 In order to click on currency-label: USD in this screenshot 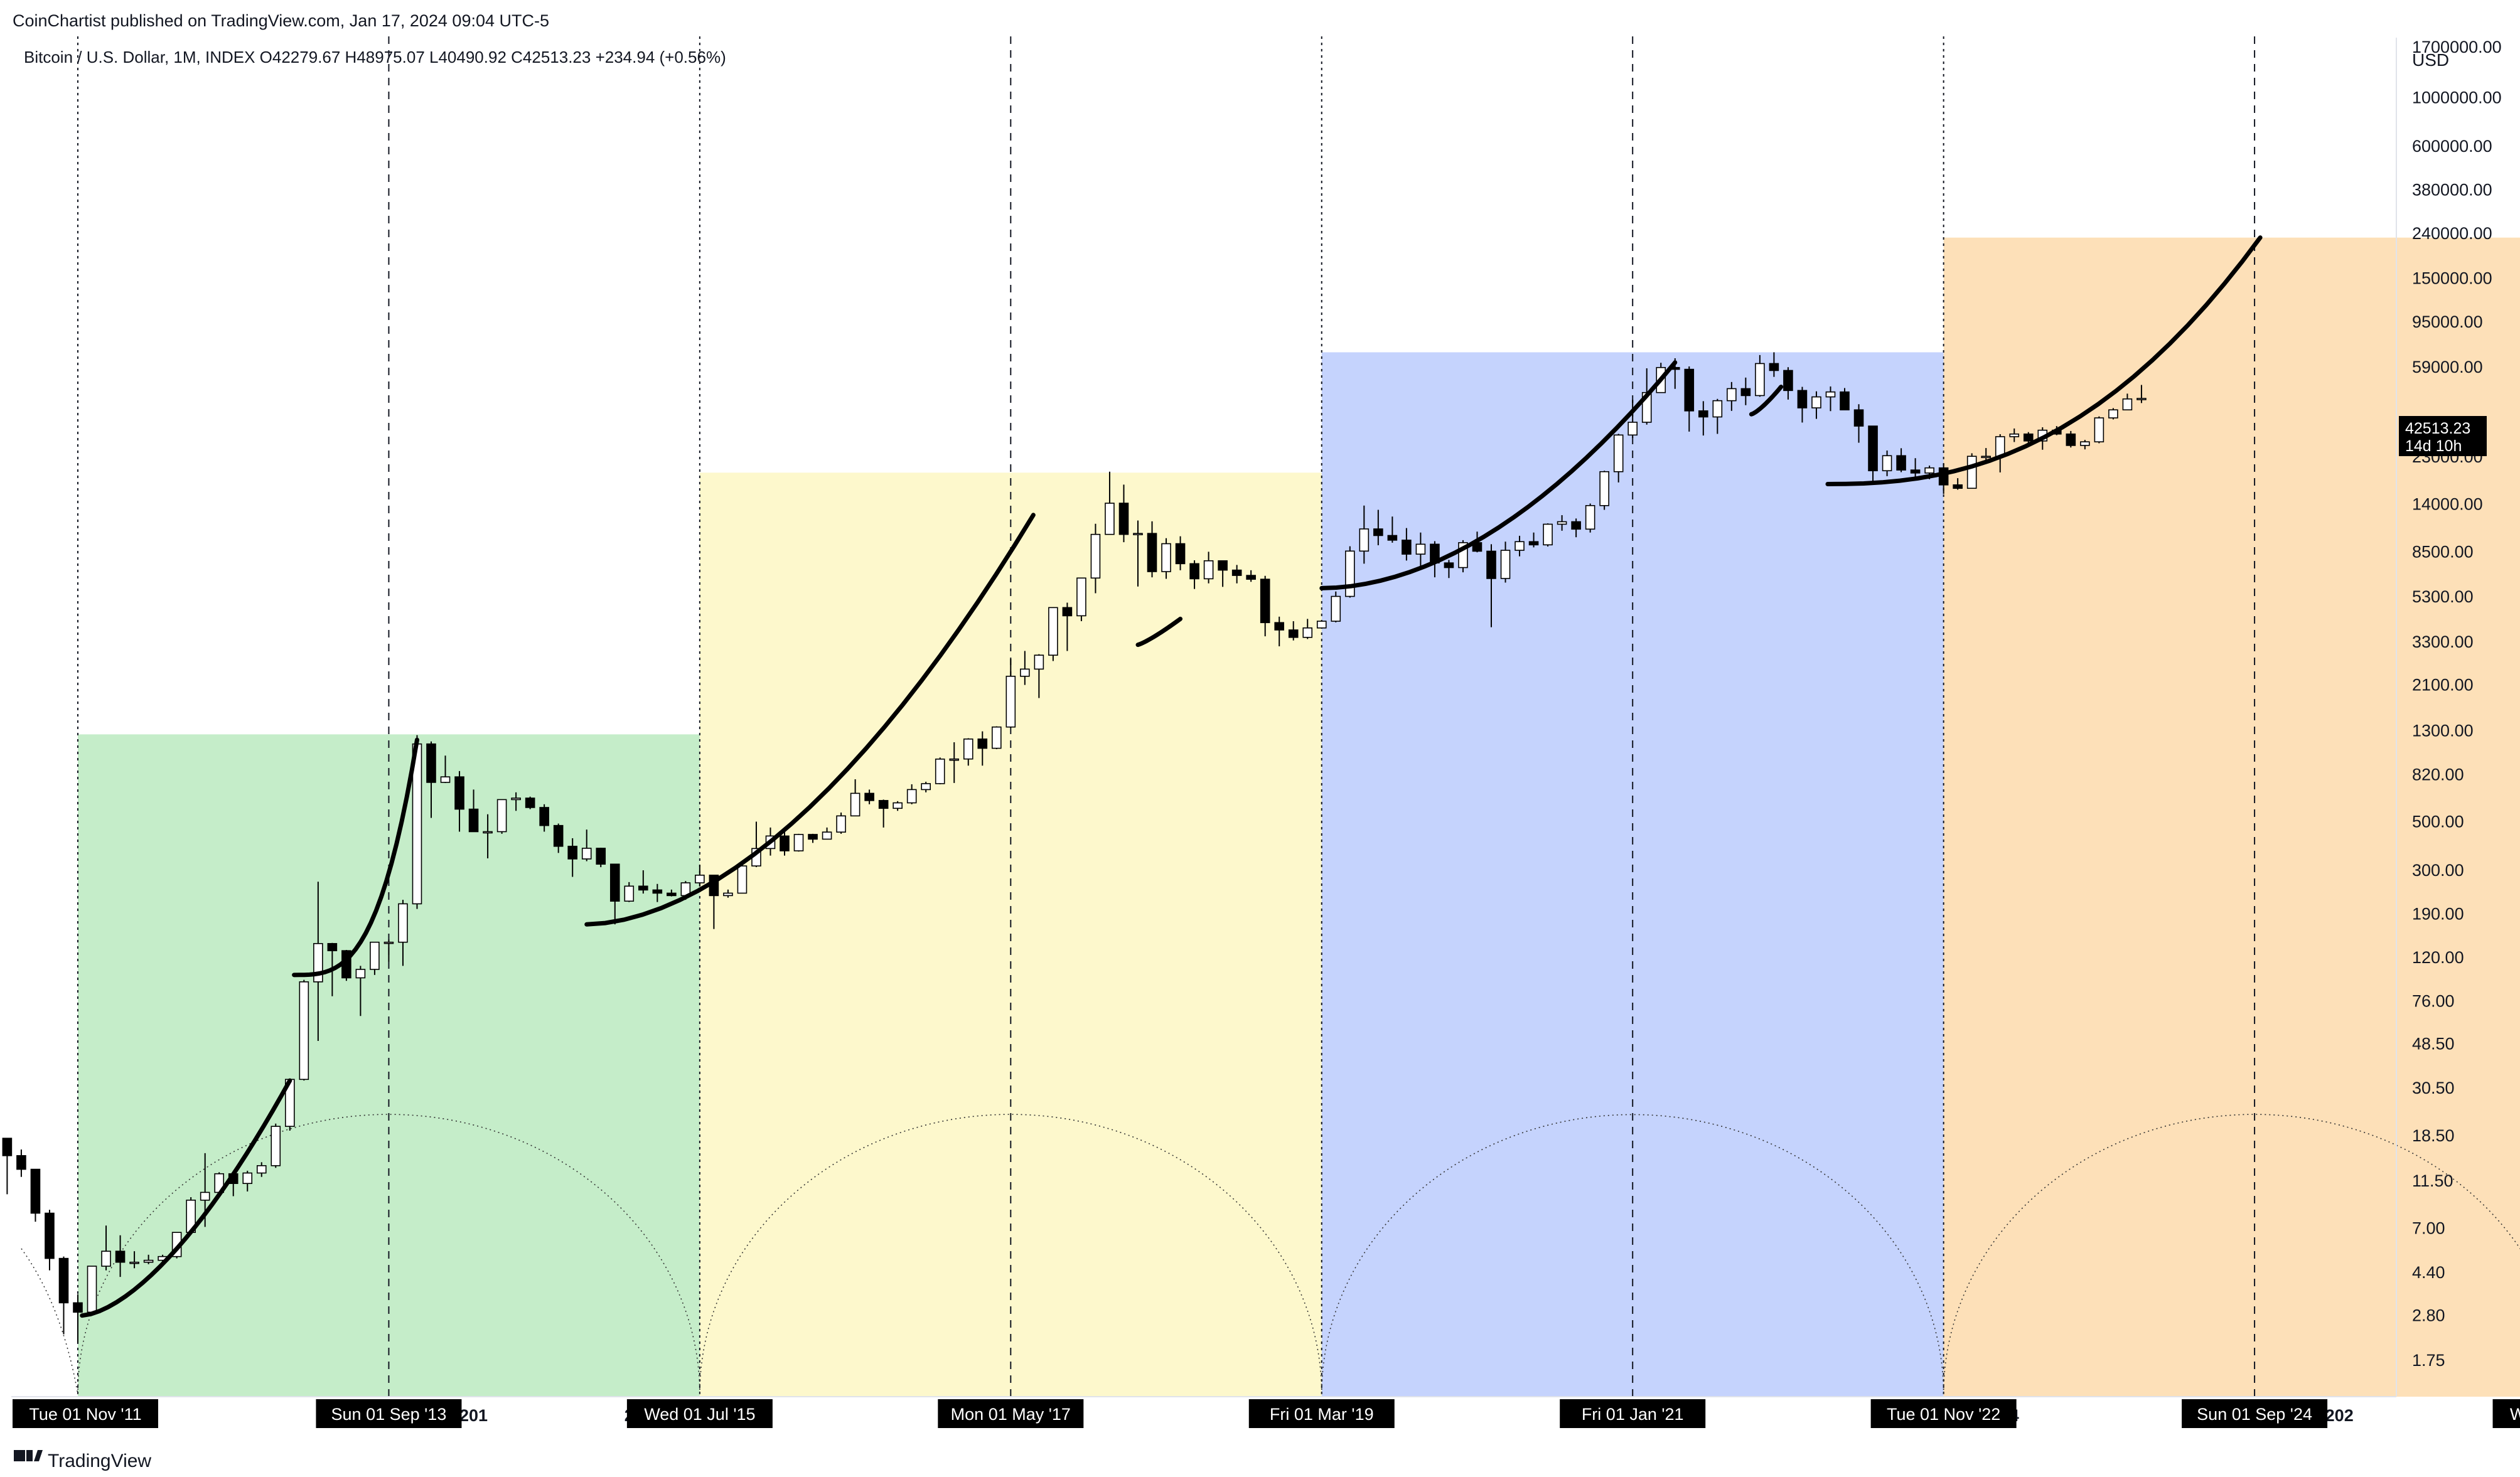, I will do `click(2430, 60)`.